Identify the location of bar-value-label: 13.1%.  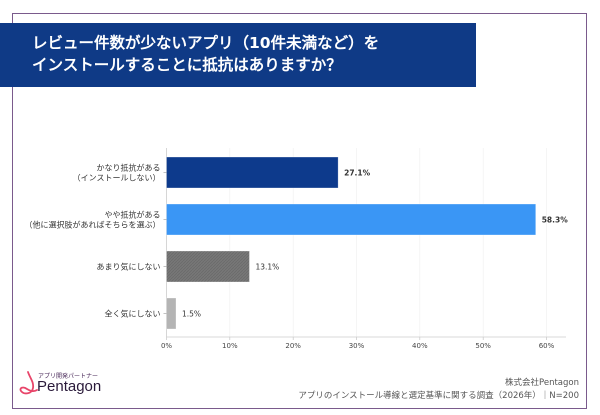
(267, 267).